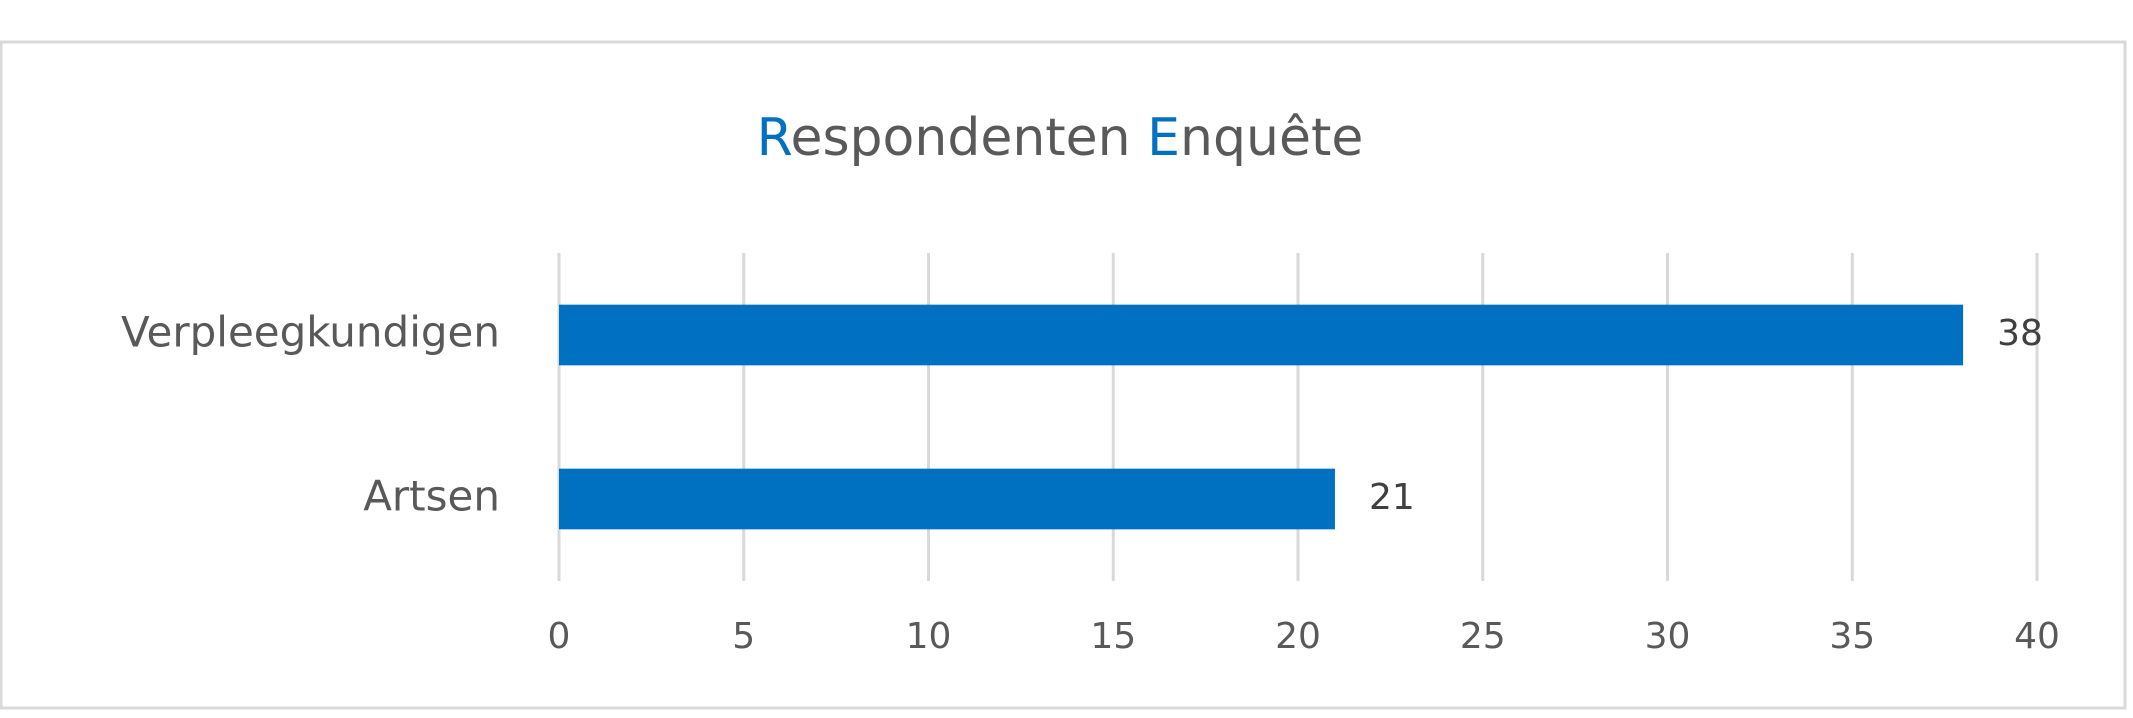 This screenshot has width=2133, height=718. What do you see at coordinates (1852, 636) in the screenshot?
I see `x-tick-label: 35` at bounding box center [1852, 636].